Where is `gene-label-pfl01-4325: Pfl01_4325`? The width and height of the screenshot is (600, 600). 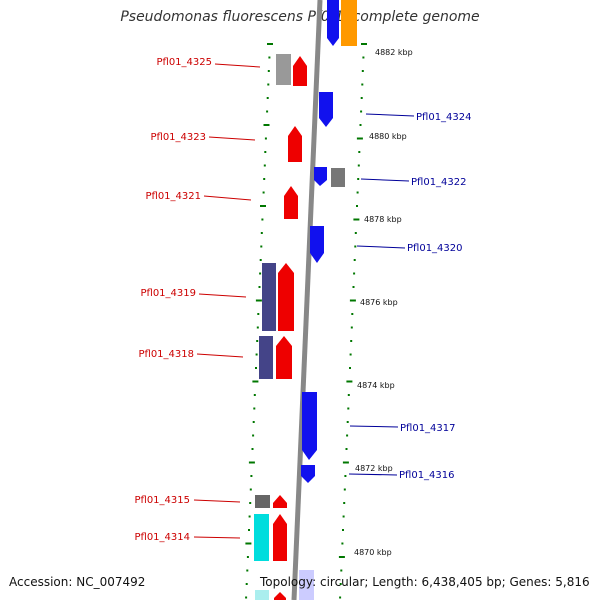 gene-label-pfl01-4325: Pfl01_4325 is located at coordinates (184, 62).